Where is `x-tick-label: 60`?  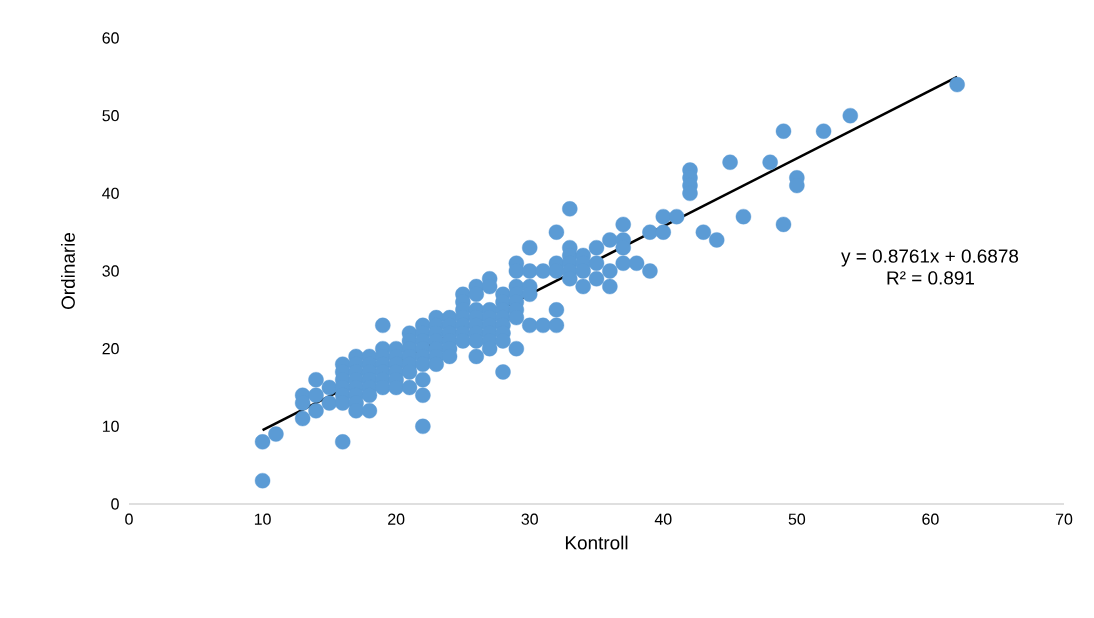 x-tick-label: 60 is located at coordinates (930, 519).